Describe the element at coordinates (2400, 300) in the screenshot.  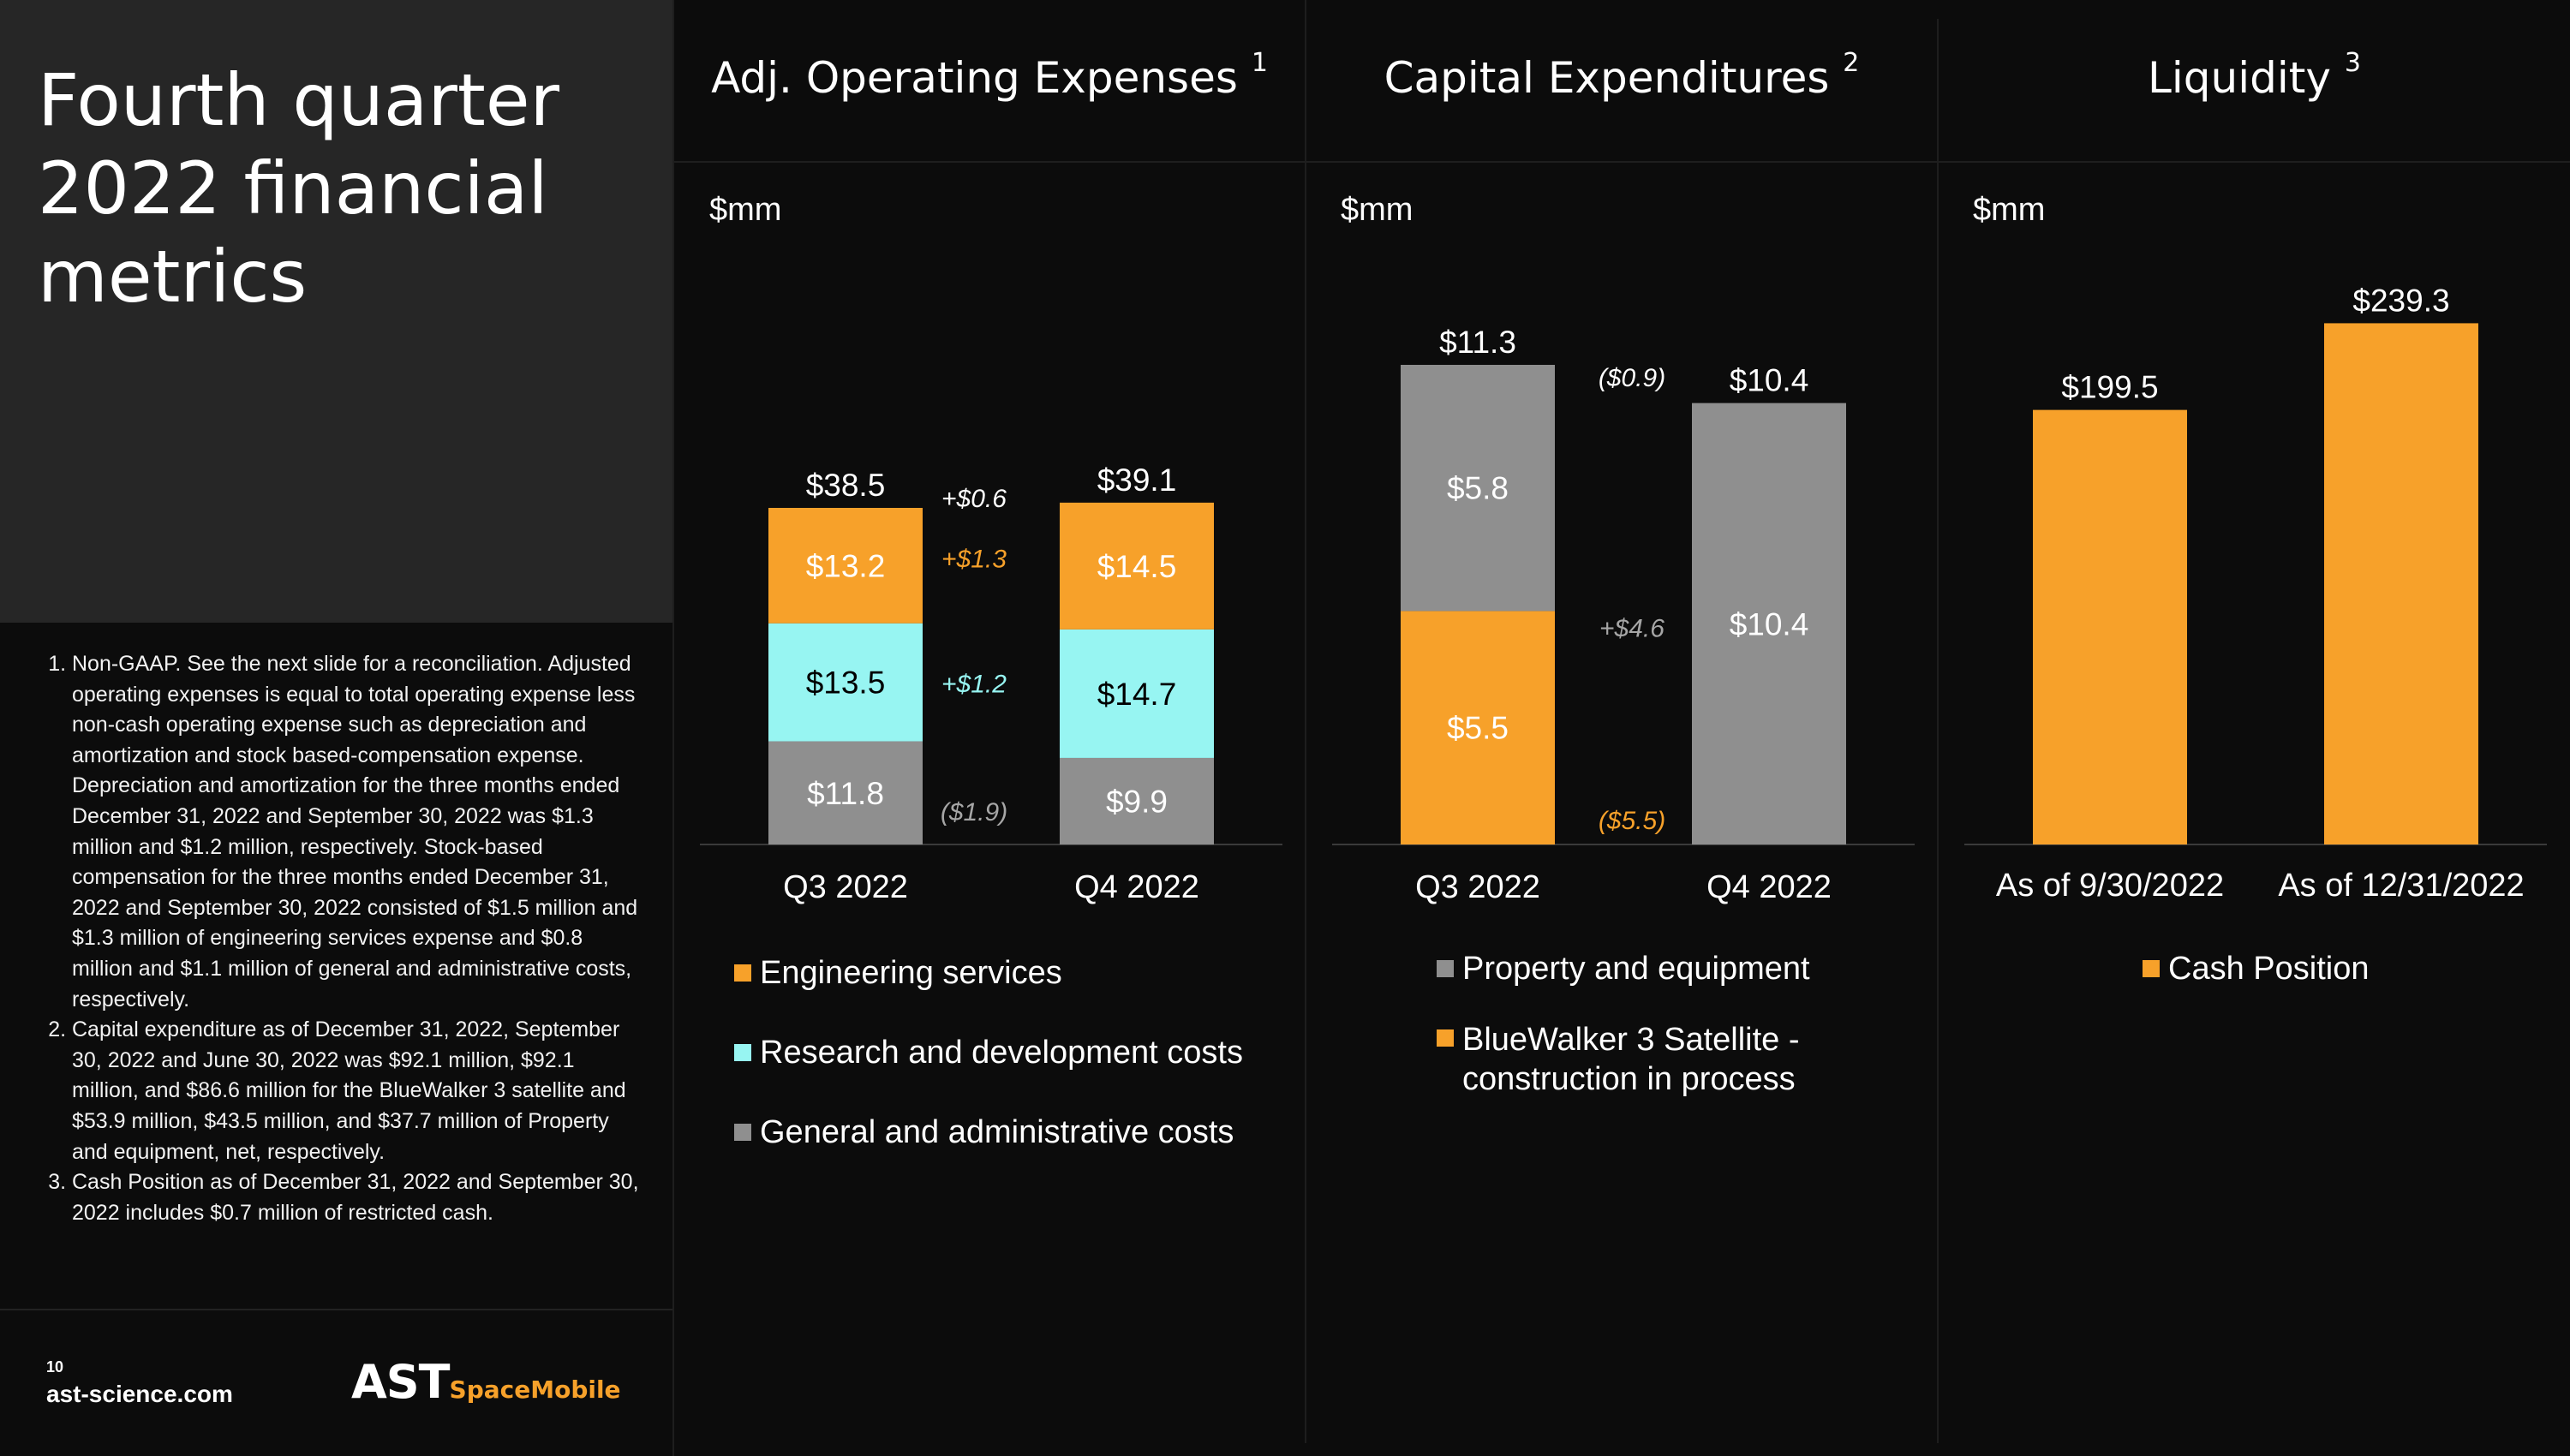
I see `data-label: $239.3` at that location.